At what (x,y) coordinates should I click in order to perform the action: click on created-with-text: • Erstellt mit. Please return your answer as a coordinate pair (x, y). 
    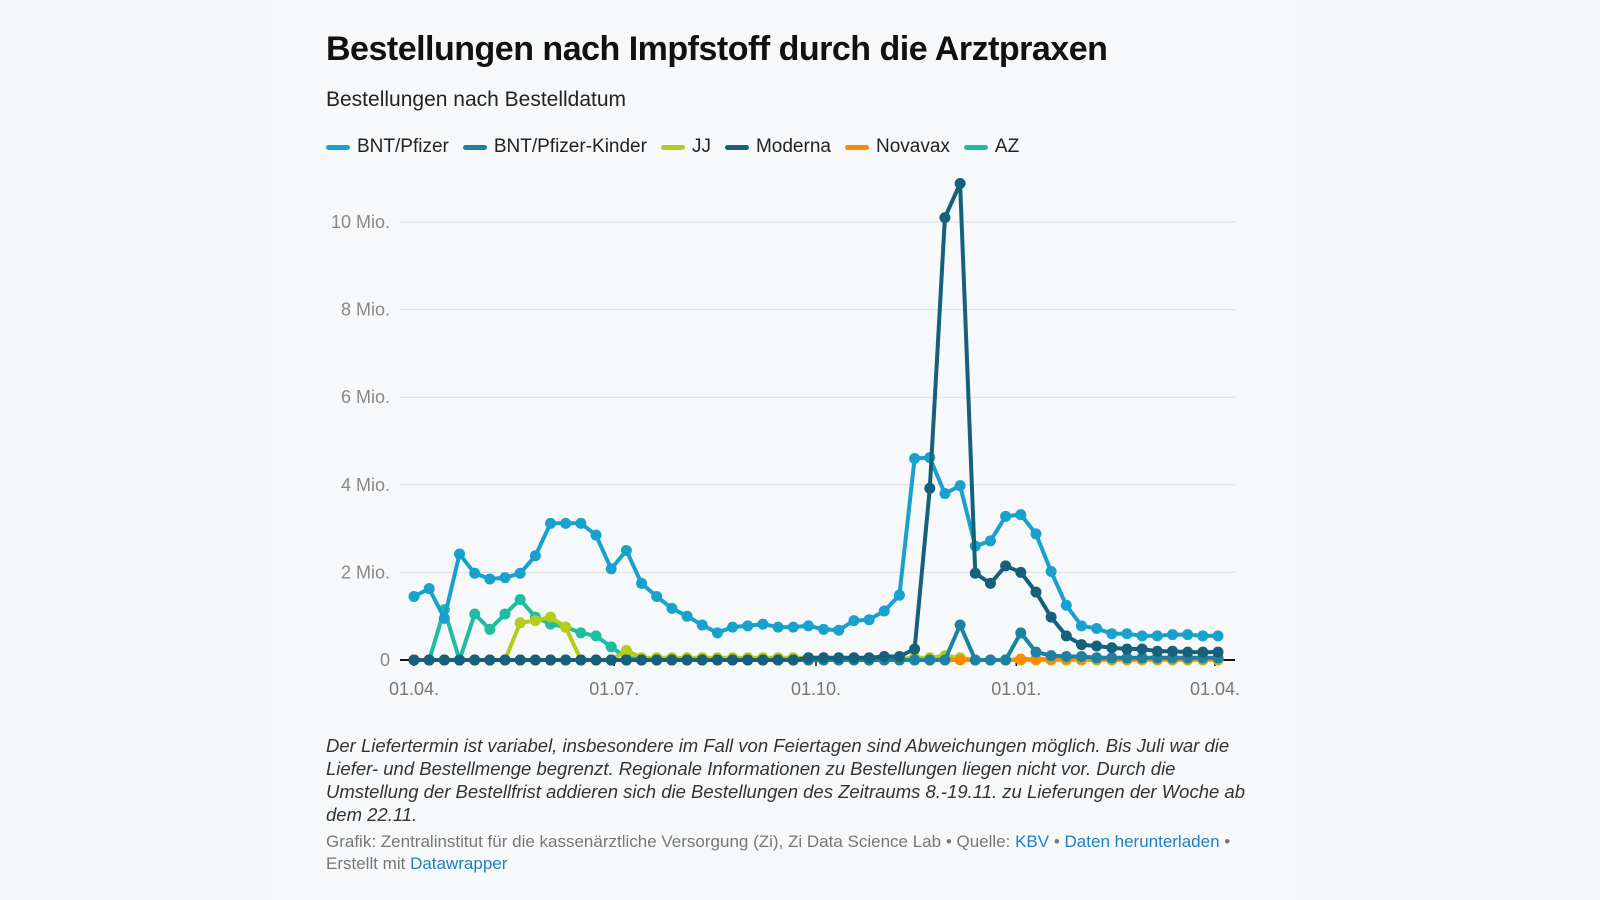
    Looking at the image, I should click on (778, 852).